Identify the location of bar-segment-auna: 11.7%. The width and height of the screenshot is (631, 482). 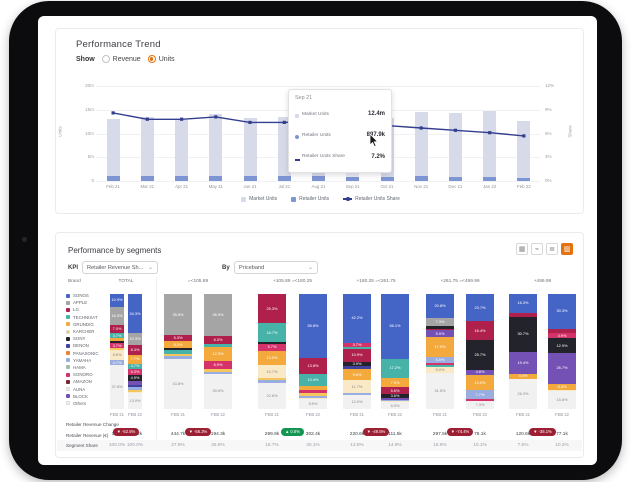
(357, 386).